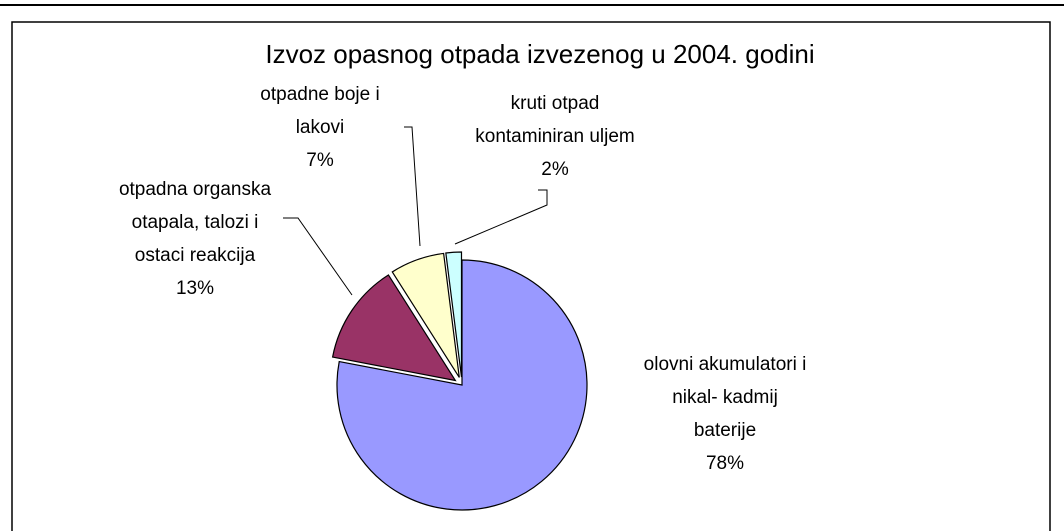 Image resolution: width=1064 pixels, height=531 pixels. Describe the element at coordinates (195, 288) in the screenshot. I see `value-label: 13%` at that location.